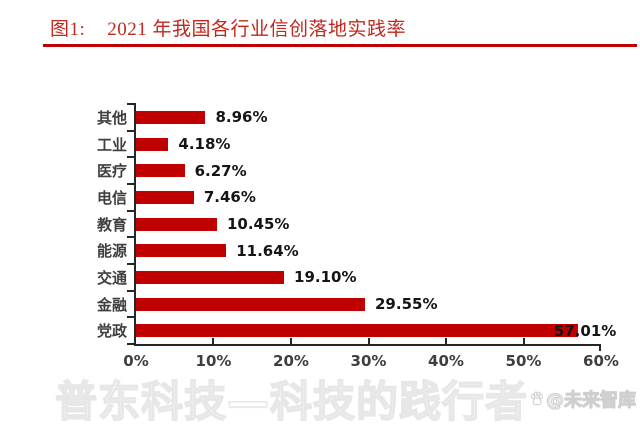 The image size is (640, 429). I want to click on bar-row: 能源 11.64%, so click(349, 250).